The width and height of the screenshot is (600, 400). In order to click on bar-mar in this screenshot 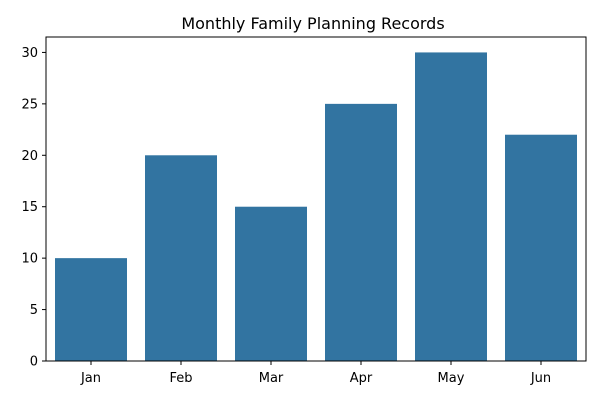, I will do `click(271, 283)`.